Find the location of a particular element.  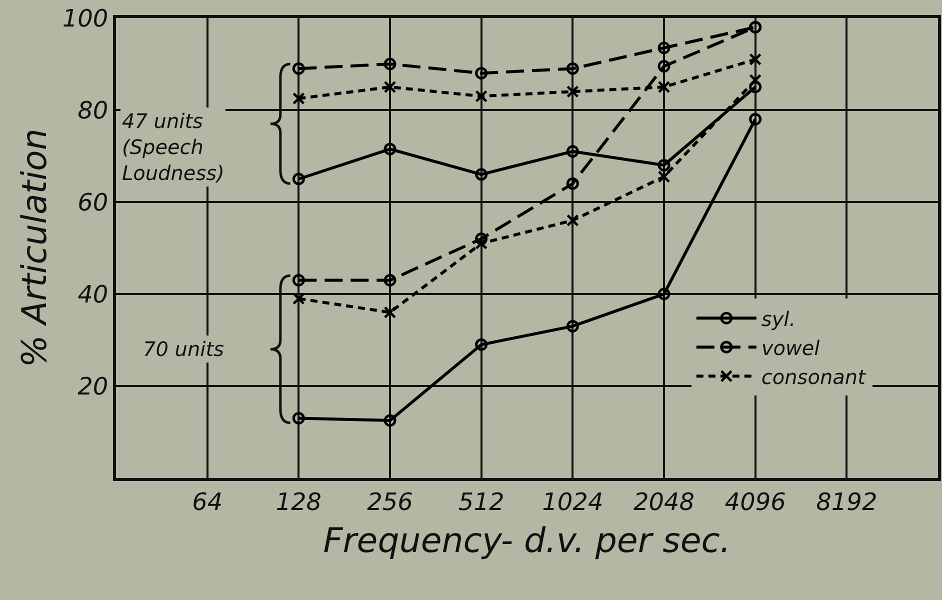

annotation: 70 units is located at coordinates (183, 349).